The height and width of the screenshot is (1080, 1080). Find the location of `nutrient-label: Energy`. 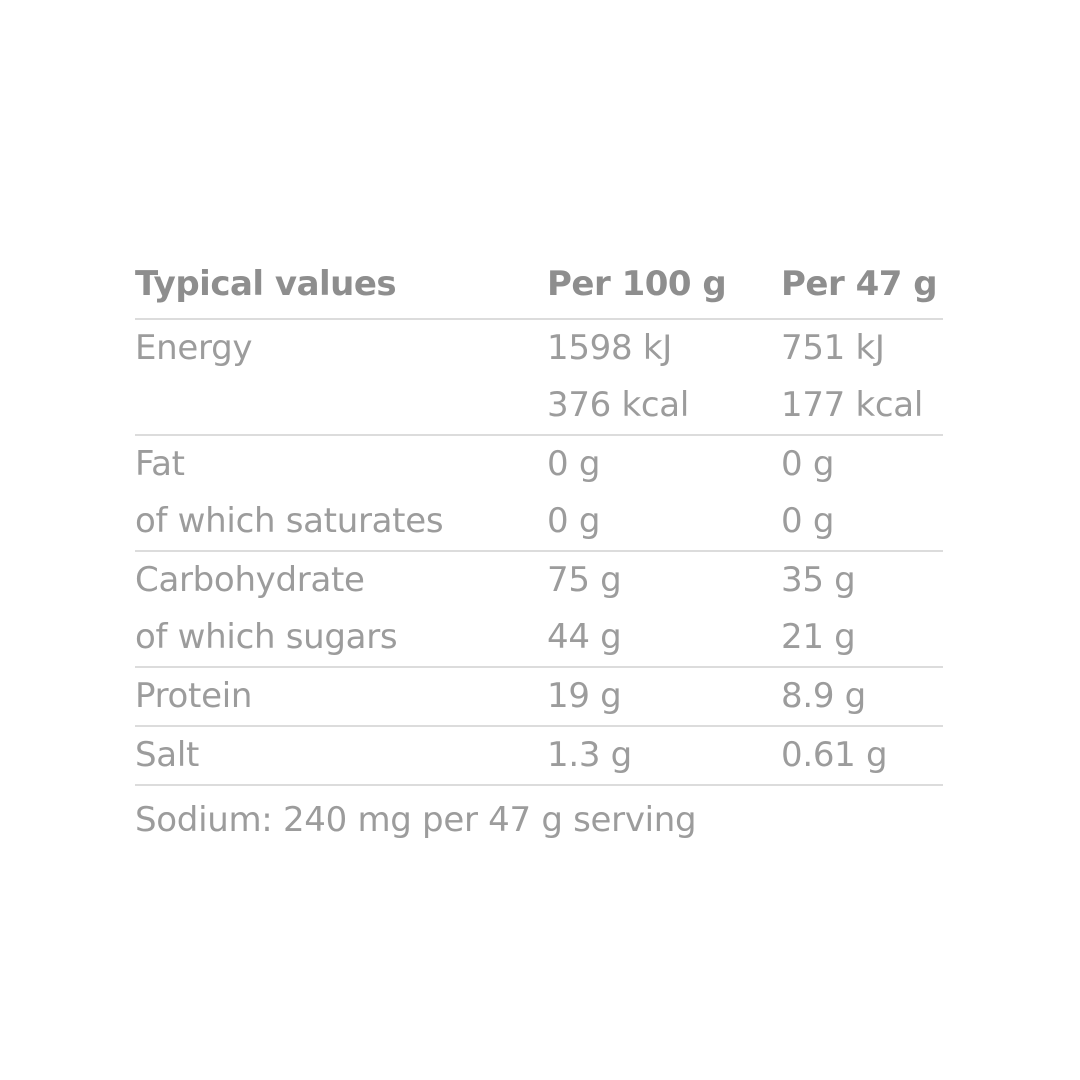

nutrient-label: Energy is located at coordinates (194, 348).